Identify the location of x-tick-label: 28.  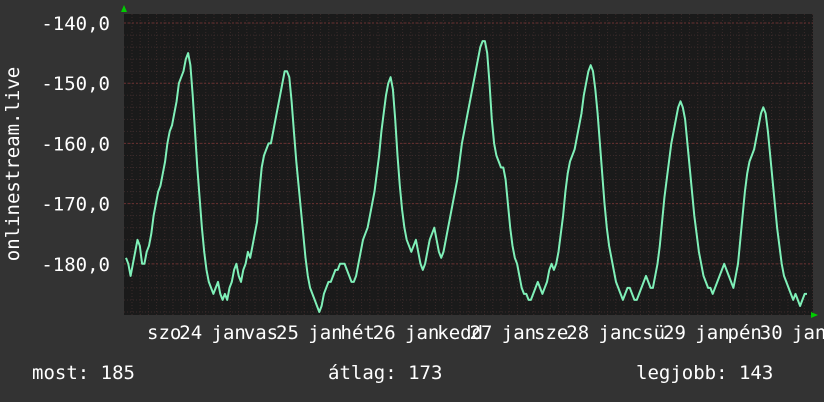
(577, 333).